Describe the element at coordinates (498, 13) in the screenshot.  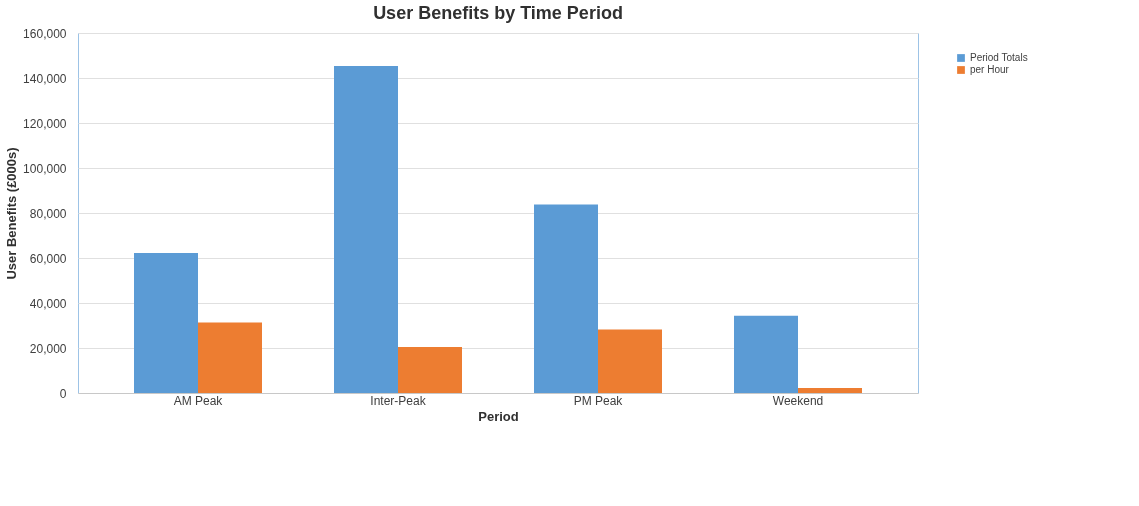
I see `chart-title: User Benefits by Time Period` at that location.